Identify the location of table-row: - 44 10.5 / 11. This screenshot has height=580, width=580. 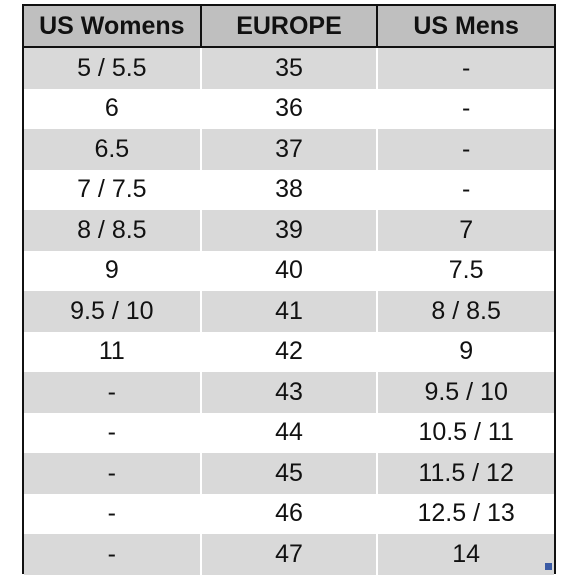
(289, 432).